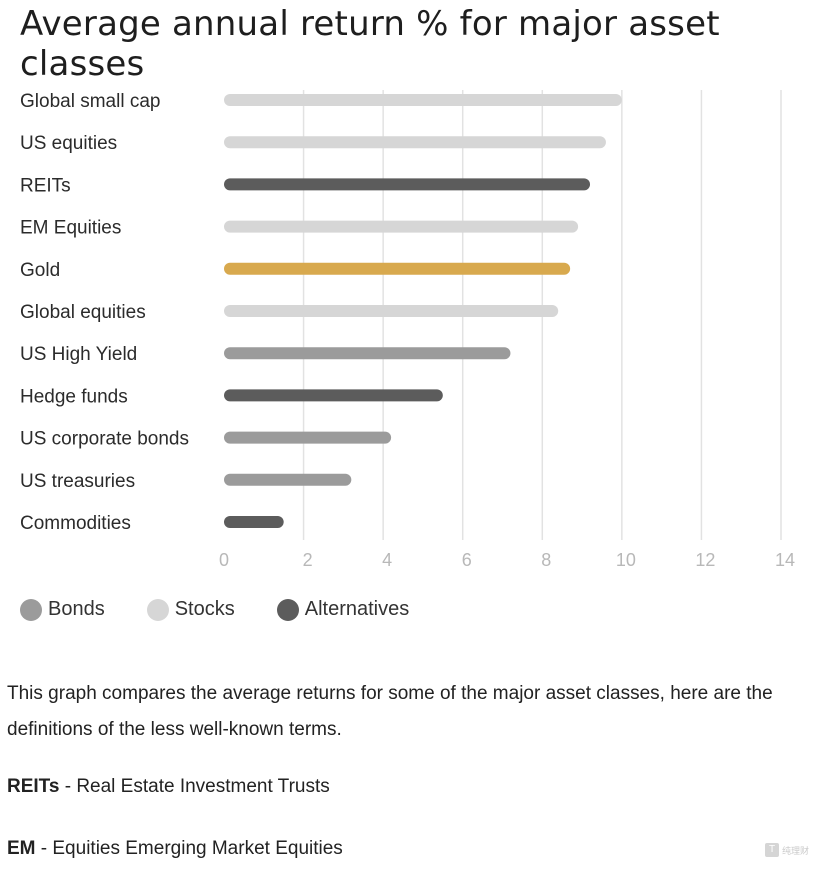 The width and height of the screenshot is (832, 874). What do you see at coordinates (74, 396) in the screenshot?
I see `category-label: Hedge funds` at bounding box center [74, 396].